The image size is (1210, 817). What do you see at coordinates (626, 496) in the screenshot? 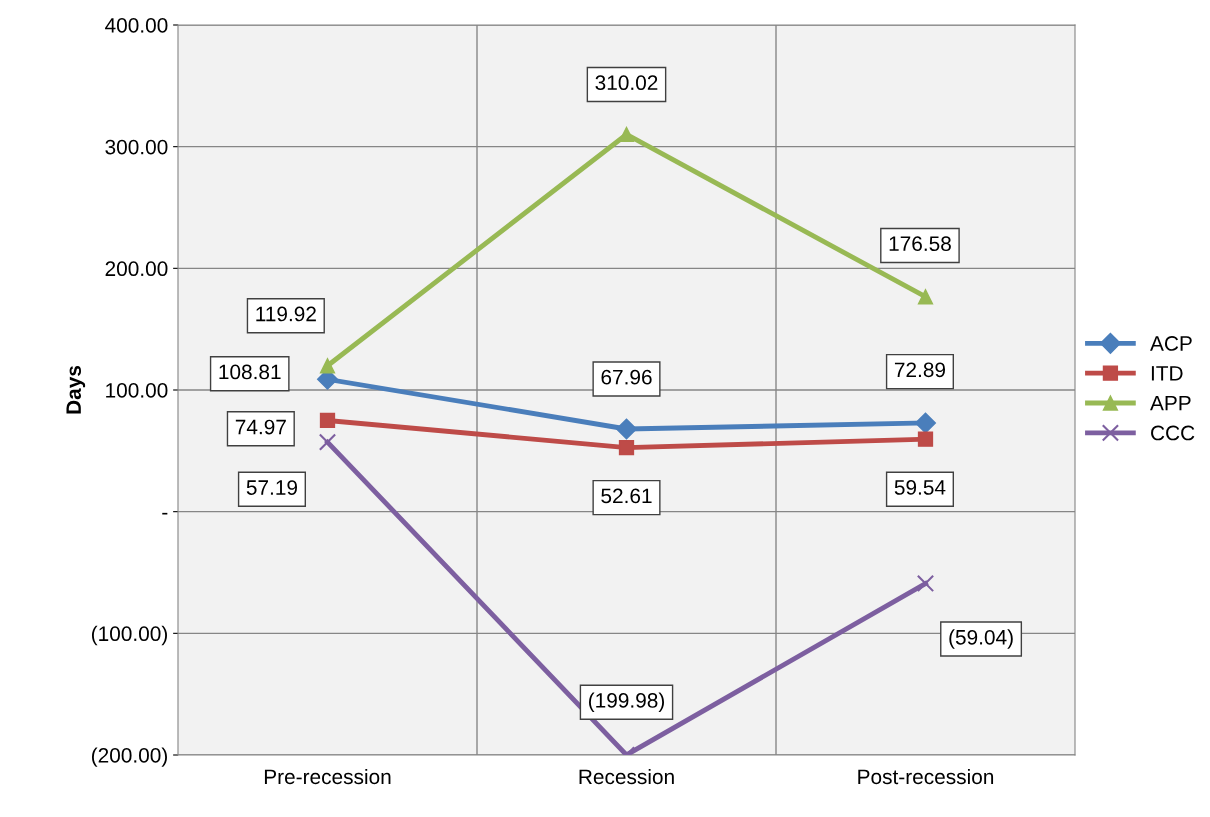
I see `data-label: 52.61` at bounding box center [626, 496].